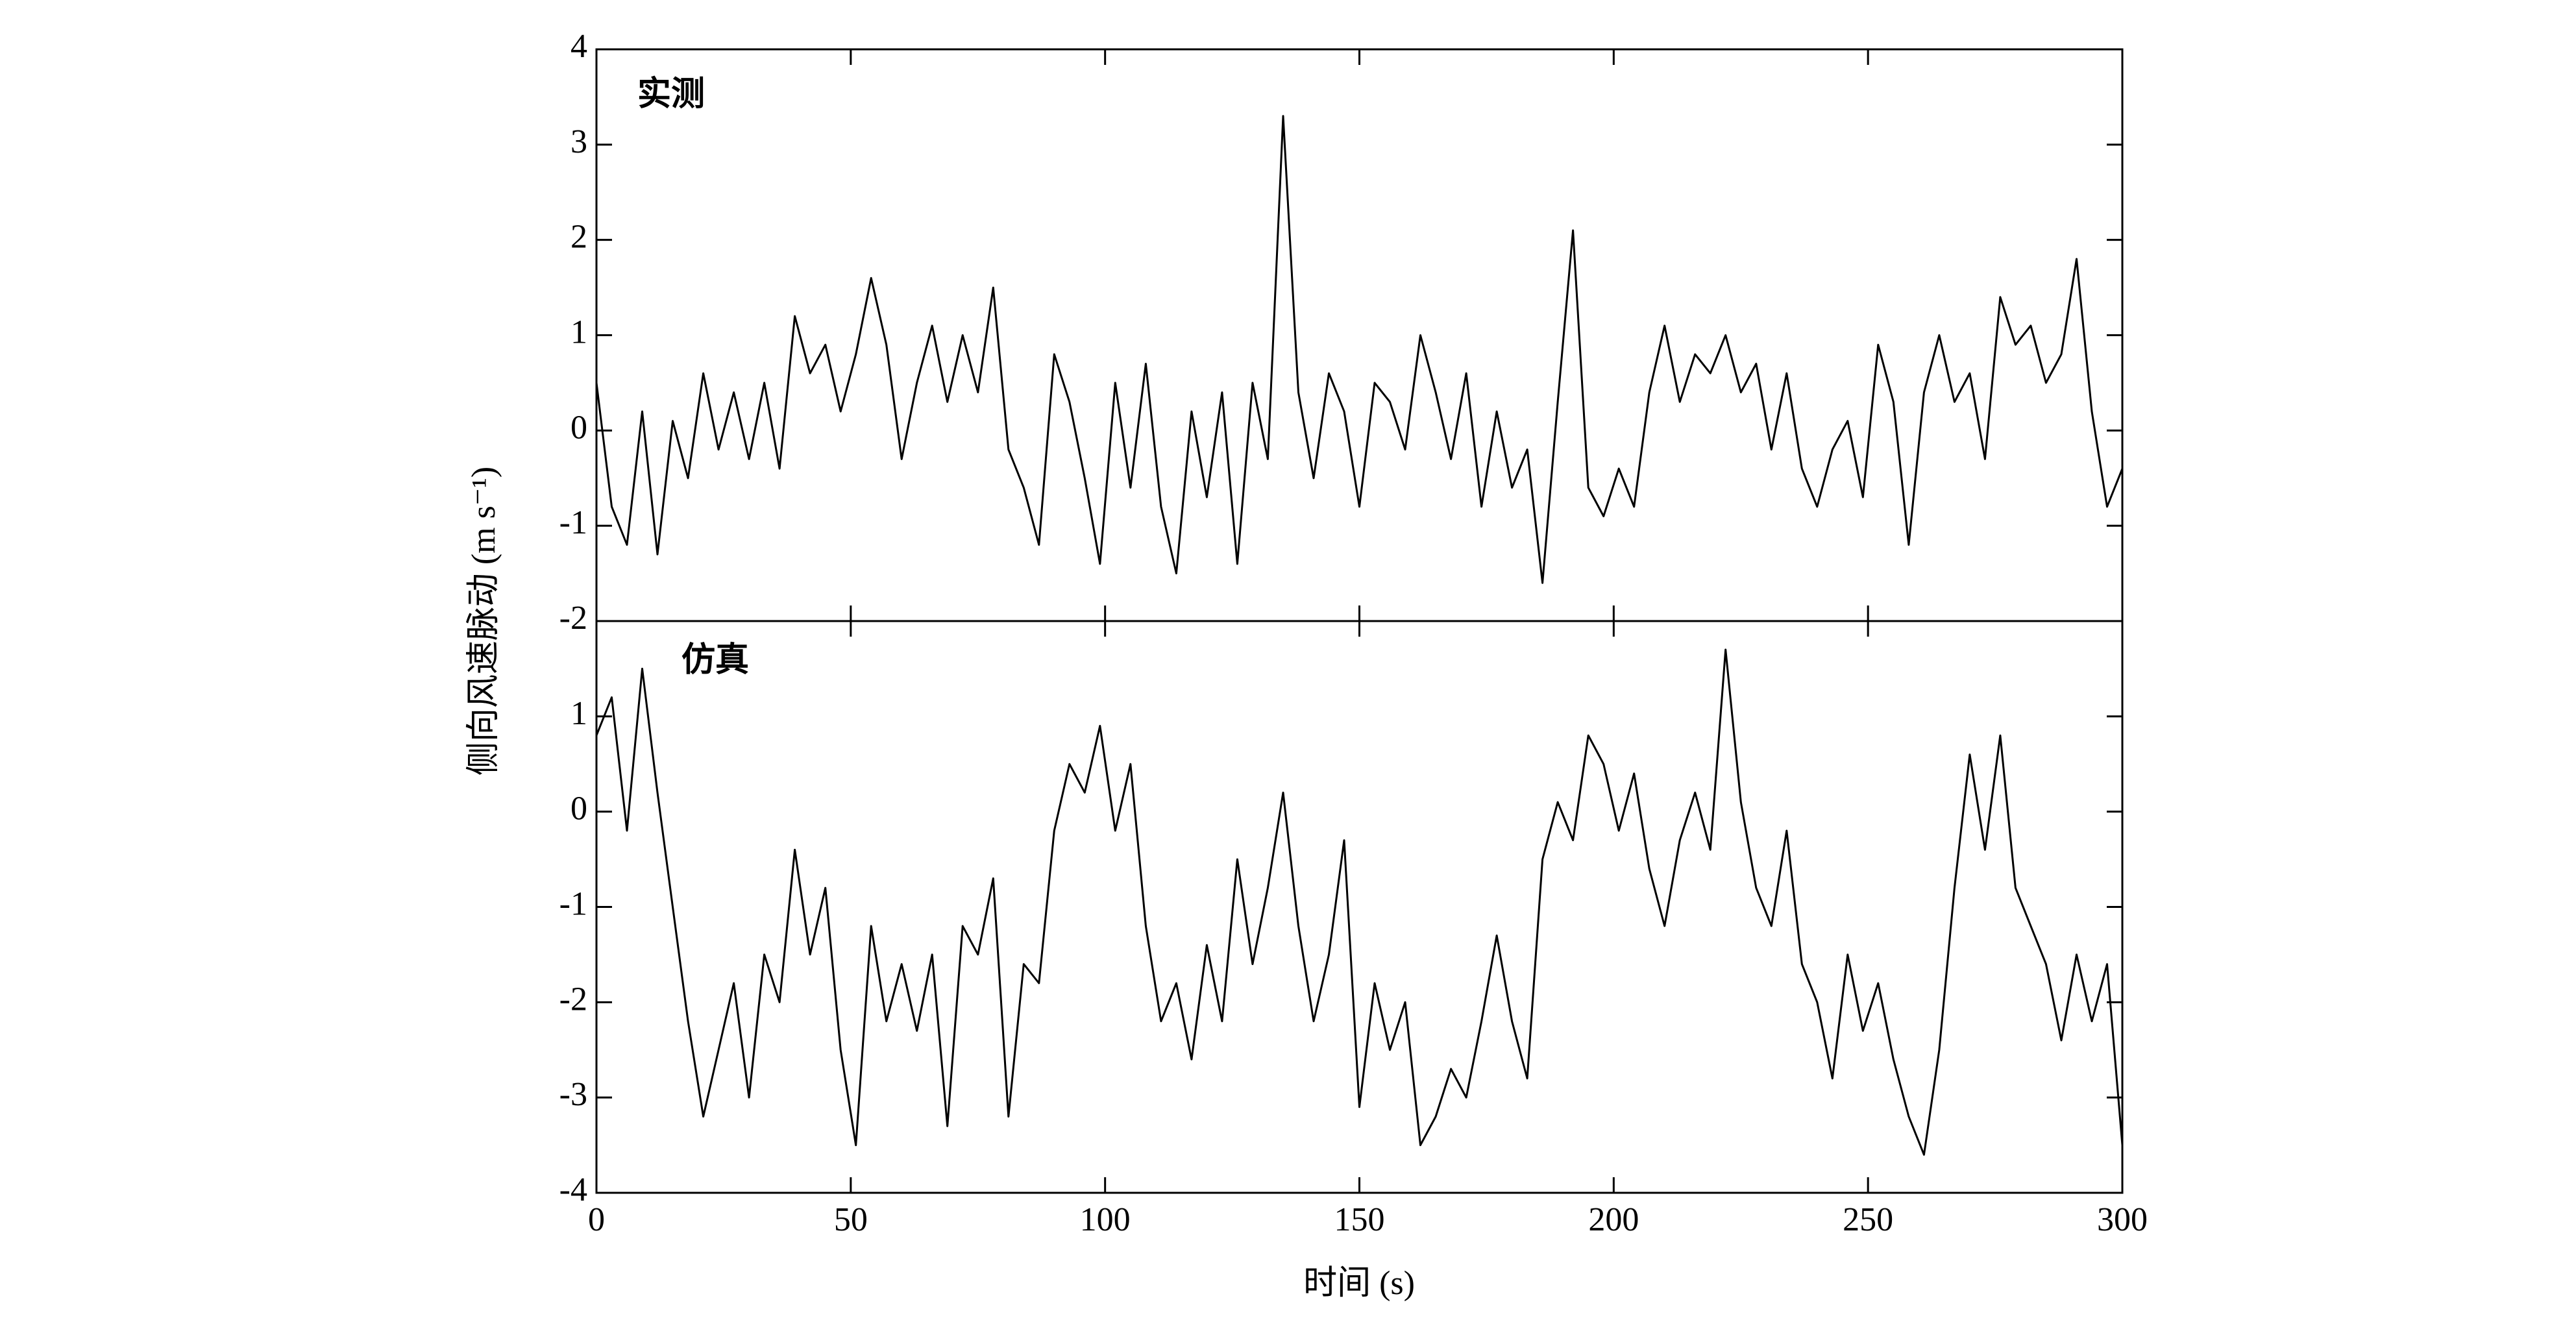 Image resolution: width=2576 pixels, height=1320 pixels. Describe the element at coordinates (578, 47) in the screenshot. I see `y-tick-label: 4` at that location.